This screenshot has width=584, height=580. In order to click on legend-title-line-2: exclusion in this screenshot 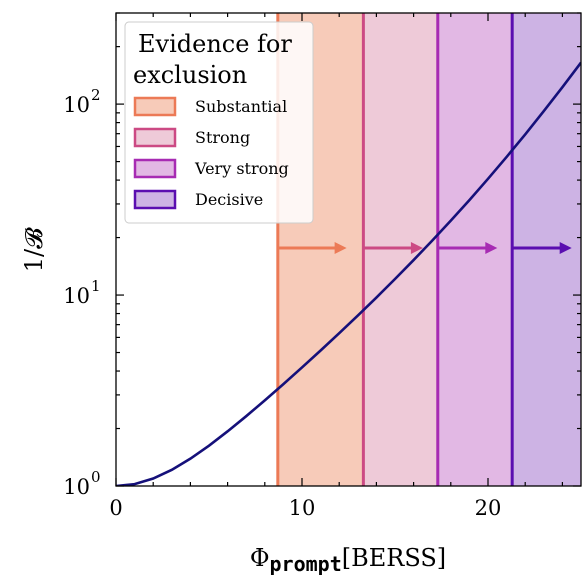, I will do `click(190, 75)`.